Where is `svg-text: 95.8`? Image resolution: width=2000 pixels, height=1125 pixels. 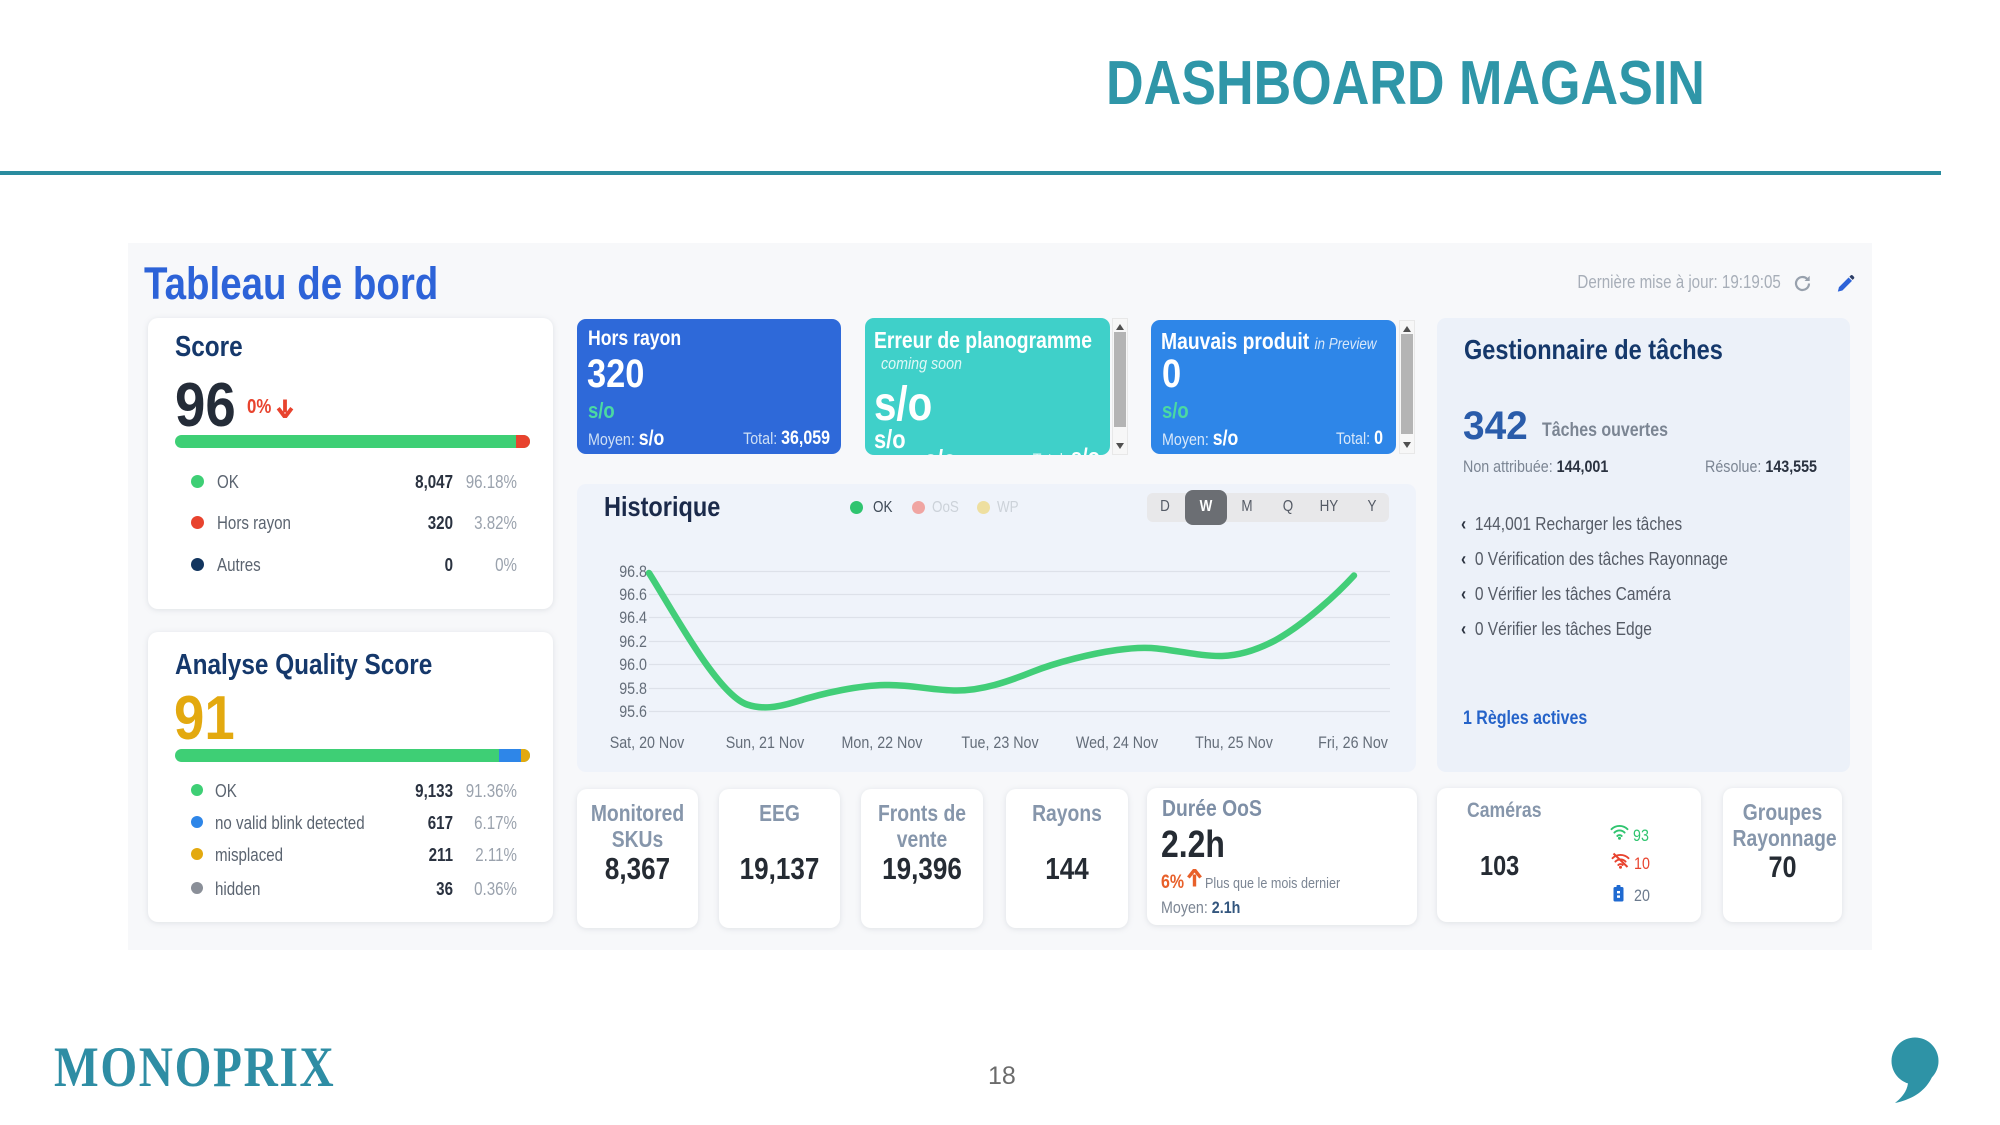
svg-text: 95.8 is located at coordinates (633, 689).